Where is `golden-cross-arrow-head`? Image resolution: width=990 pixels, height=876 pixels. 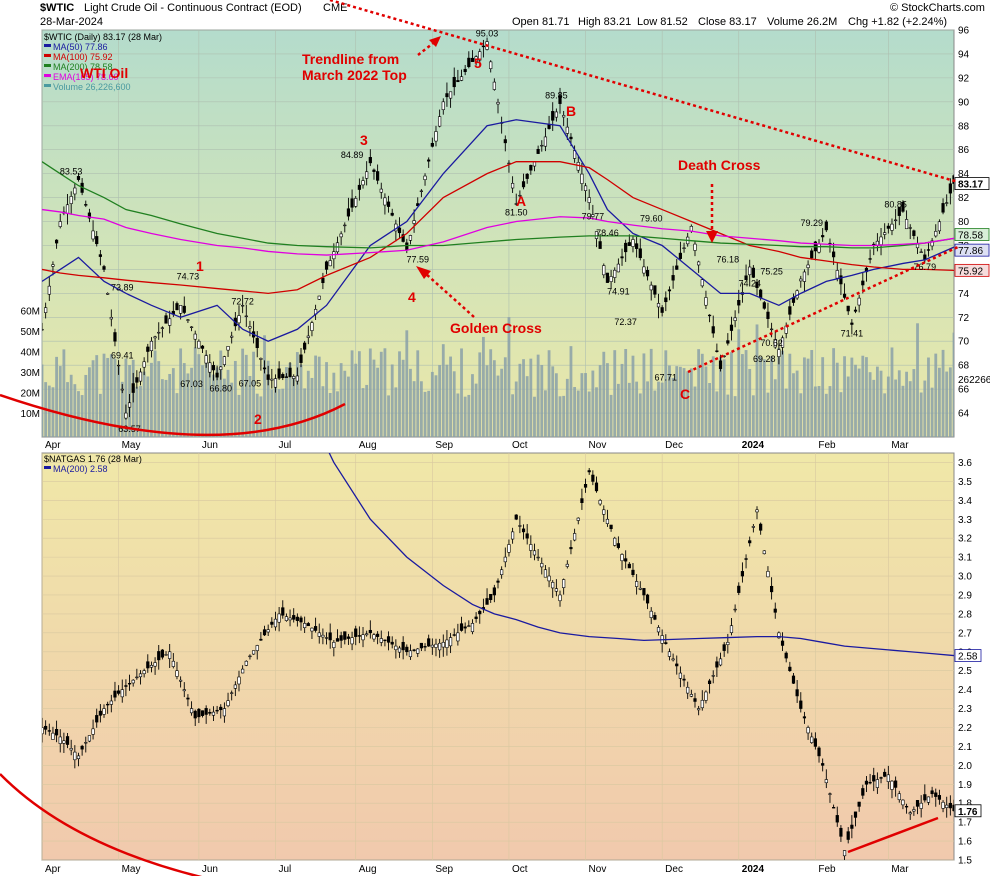 golden-cross-arrow-head is located at coordinates (423, 272).